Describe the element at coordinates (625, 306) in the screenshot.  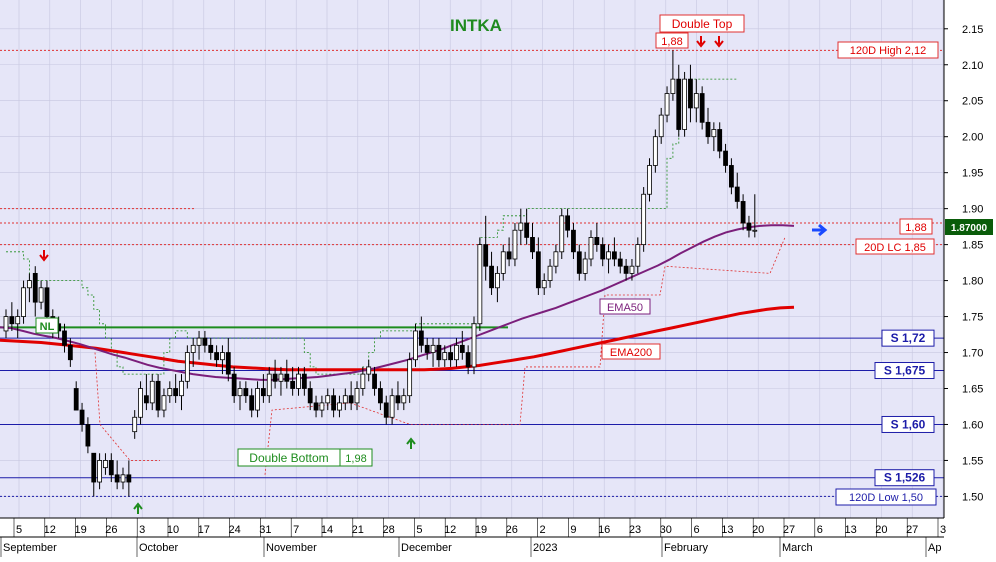
I see `ema50-box` at that location.